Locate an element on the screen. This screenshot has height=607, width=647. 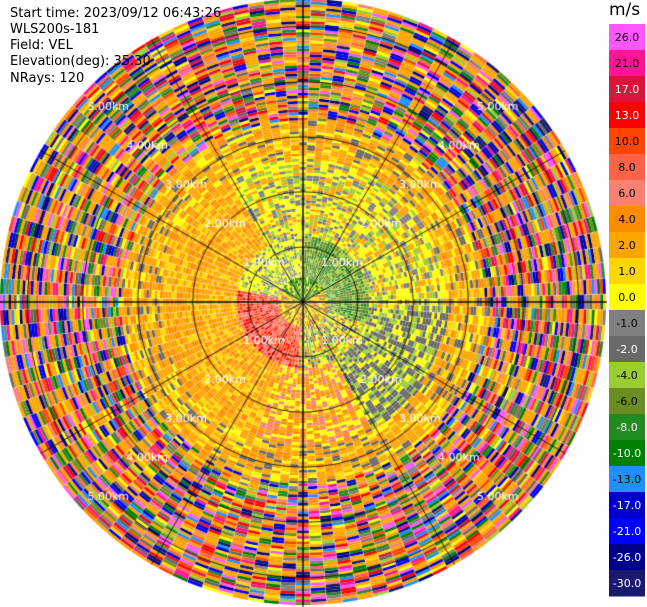
colorbar-tick-label: -21.0 is located at coordinates (627, 531).